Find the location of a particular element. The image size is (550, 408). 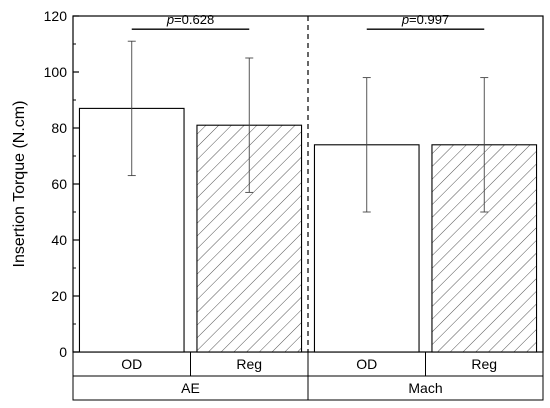

y-axis: 0 20 40 60 80 100 120 is located at coordinates (61, 184).